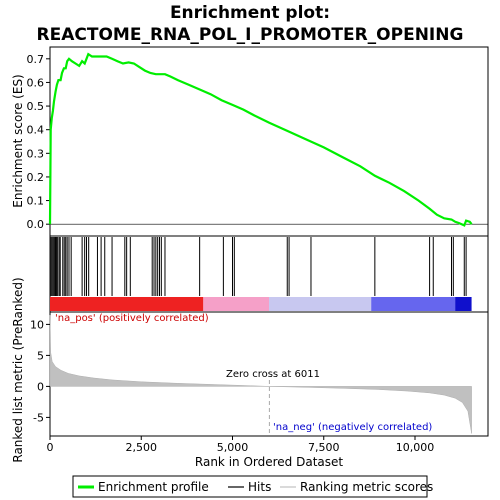  I want to click on es-ytick-label: 0.1, so click(36, 201).